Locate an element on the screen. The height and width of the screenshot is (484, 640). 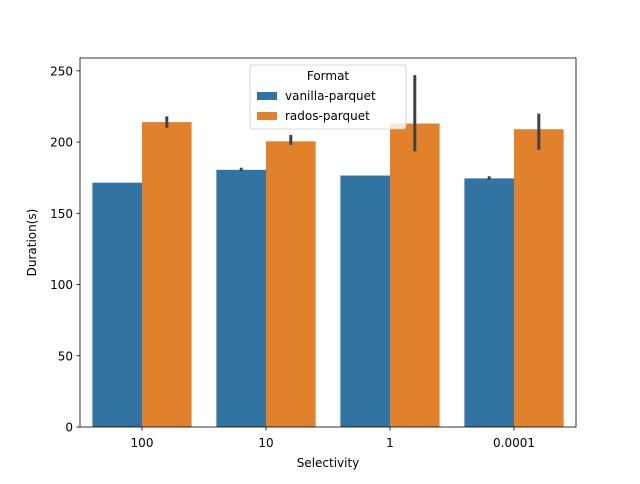
y-axis-label: Duration(s) is located at coordinates (32, 243).